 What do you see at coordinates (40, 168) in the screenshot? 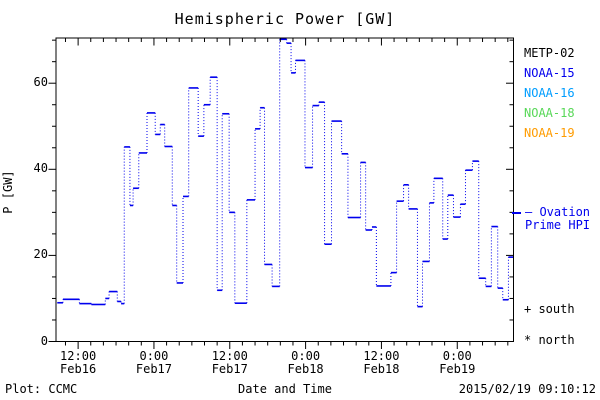
I see `y-tick-label-40: 40` at bounding box center [40, 168].